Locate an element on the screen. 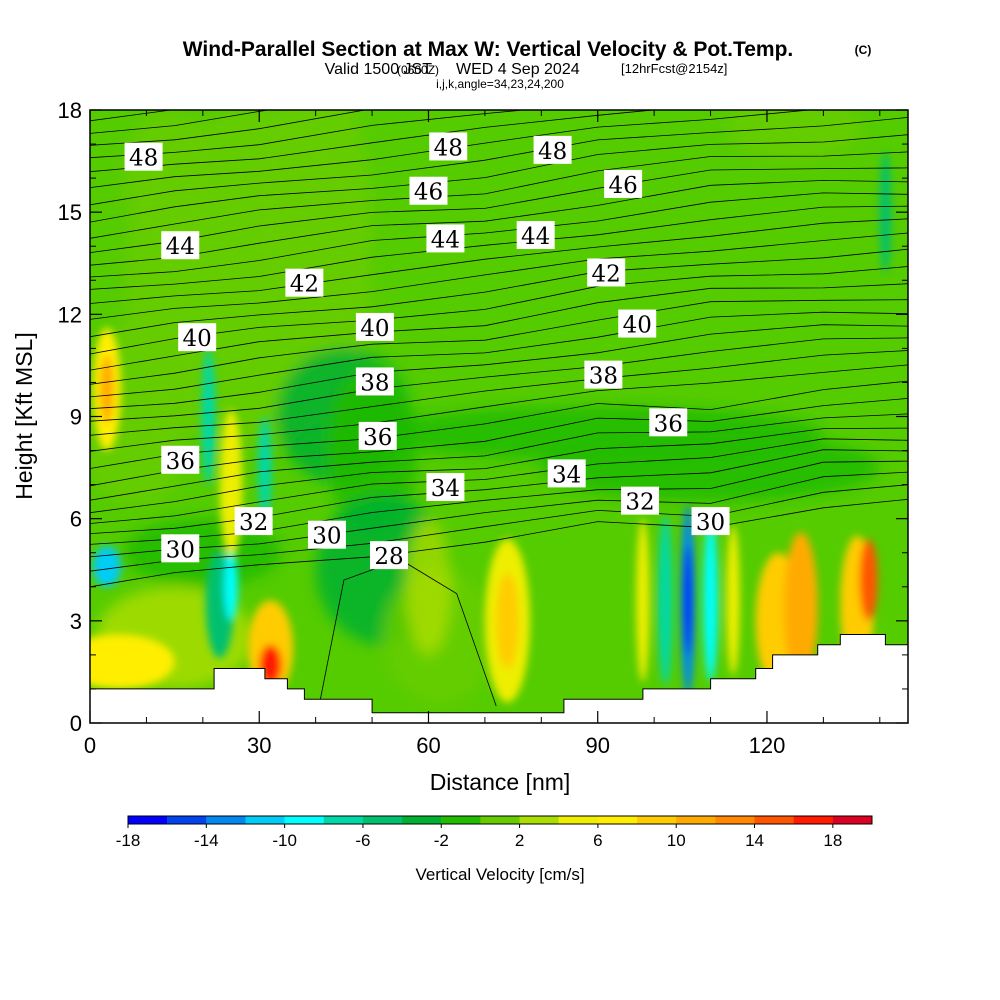 The width and height of the screenshot is (1000, 1000). colorbar-tick-label: -14 is located at coordinates (206, 840).